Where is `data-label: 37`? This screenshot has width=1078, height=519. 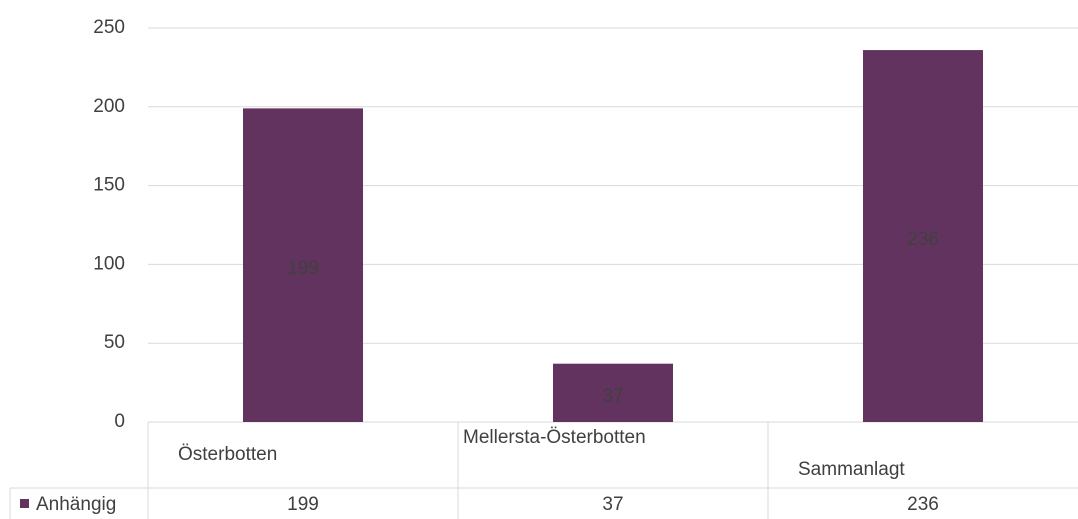 data-label: 37 is located at coordinates (612, 396).